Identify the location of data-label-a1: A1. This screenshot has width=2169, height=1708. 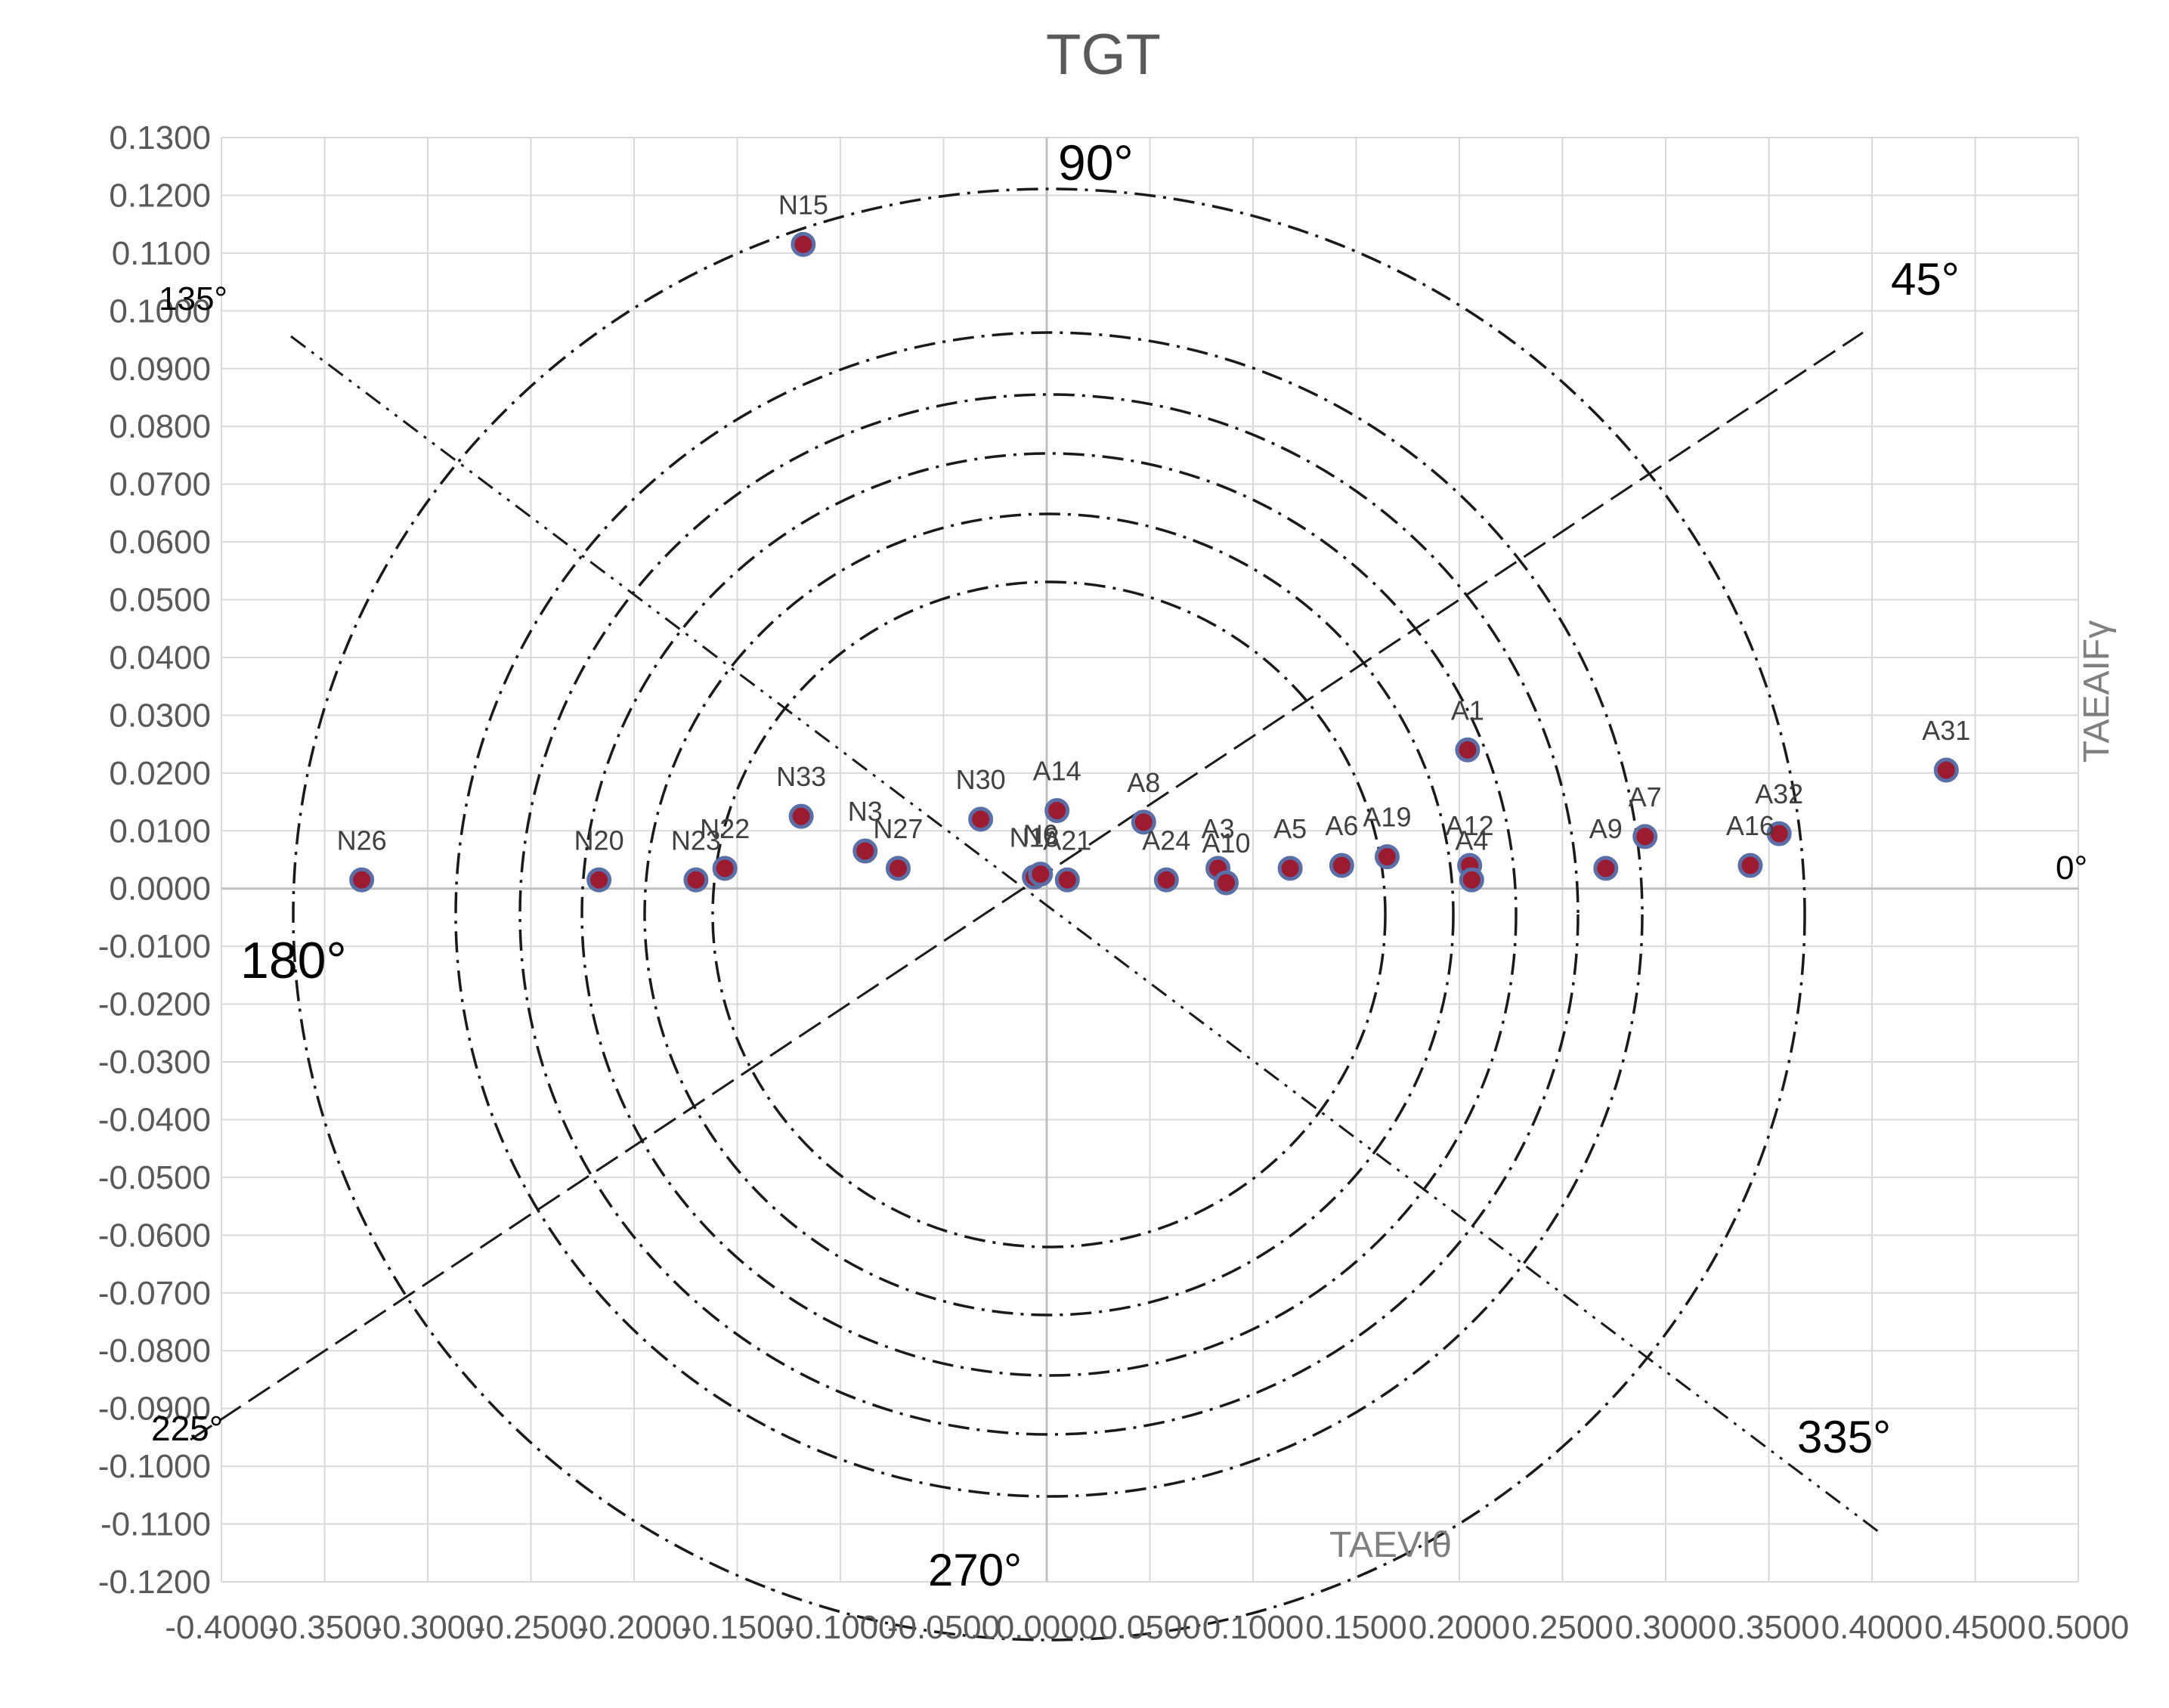
(1467, 710).